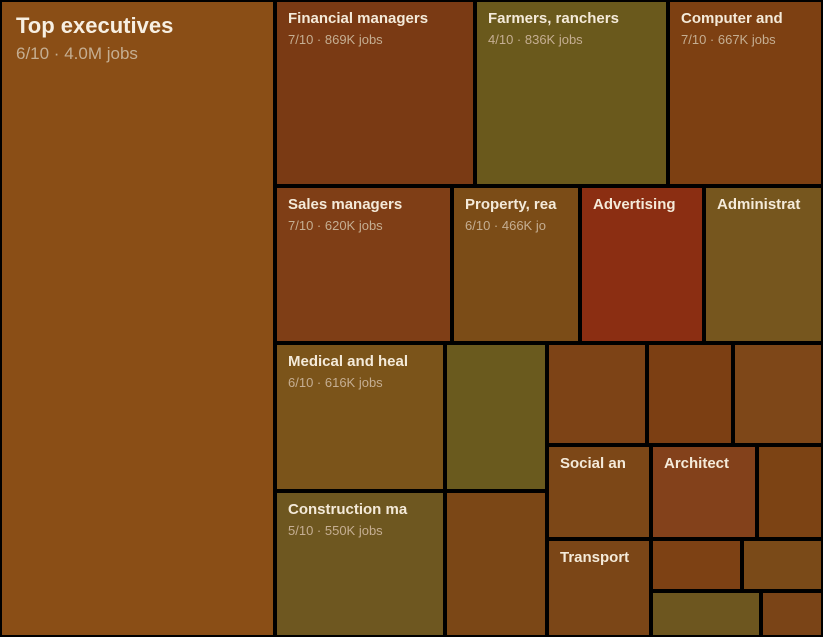 The width and height of the screenshot is (823, 637). Describe the element at coordinates (335, 39) in the screenshot. I see `cell-subtitle: 7/10 · 869K jobs` at that location.